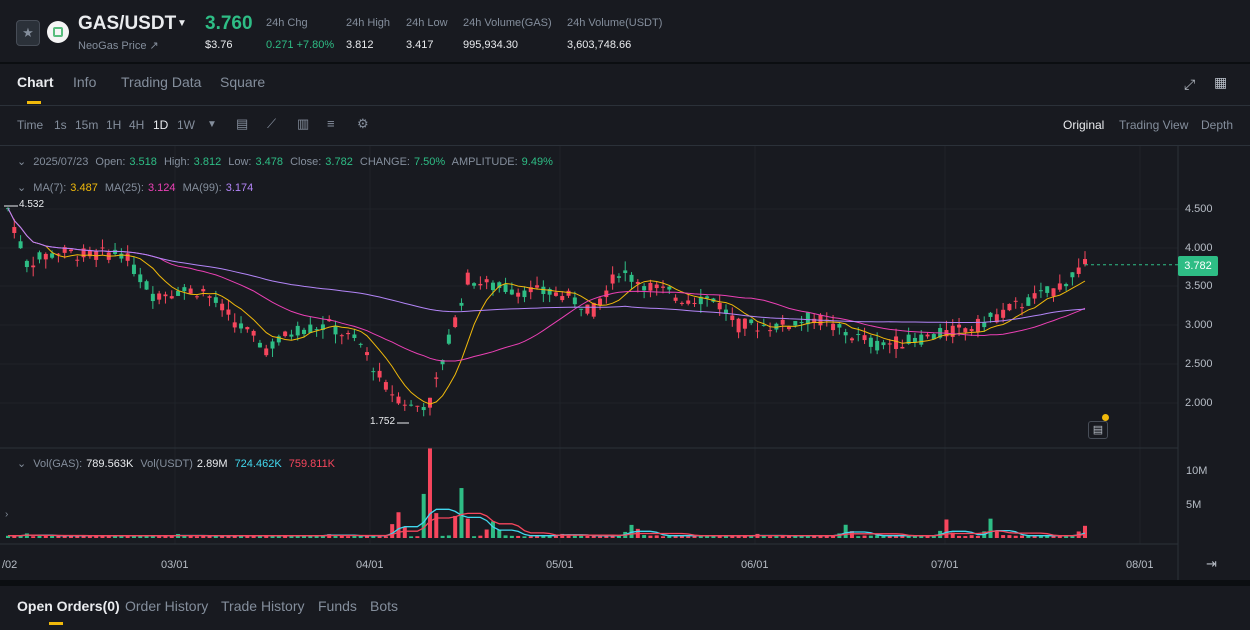  Describe the element at coordinates (114, 125) in the screenshot. I see `interval-1h: 1H` at that location.